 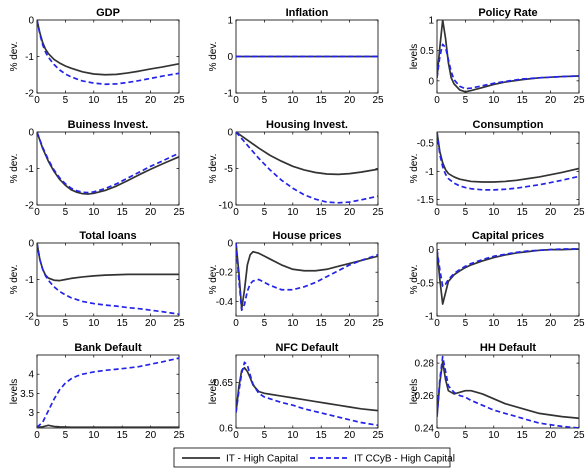 What do you see at coordinates (31, 413) in the screenshot?
I see `y-tick-label: 3` at bounding box center [31, 413].